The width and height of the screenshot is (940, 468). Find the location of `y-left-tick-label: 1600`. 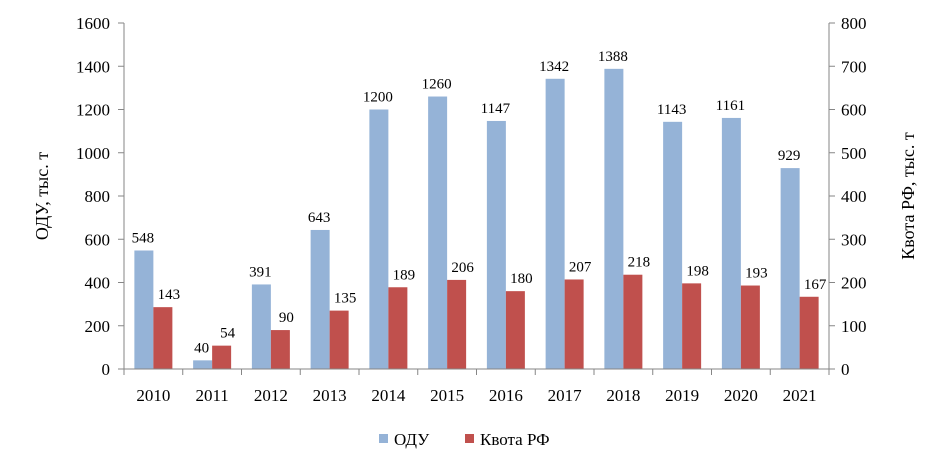

y-left-tick-label: 1600 is located at coordinates (93, 23).